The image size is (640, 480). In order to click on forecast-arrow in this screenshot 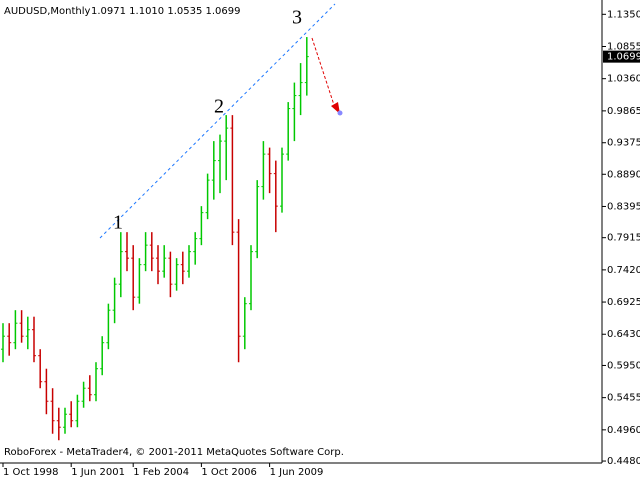, I will do `click(323, 73)`.